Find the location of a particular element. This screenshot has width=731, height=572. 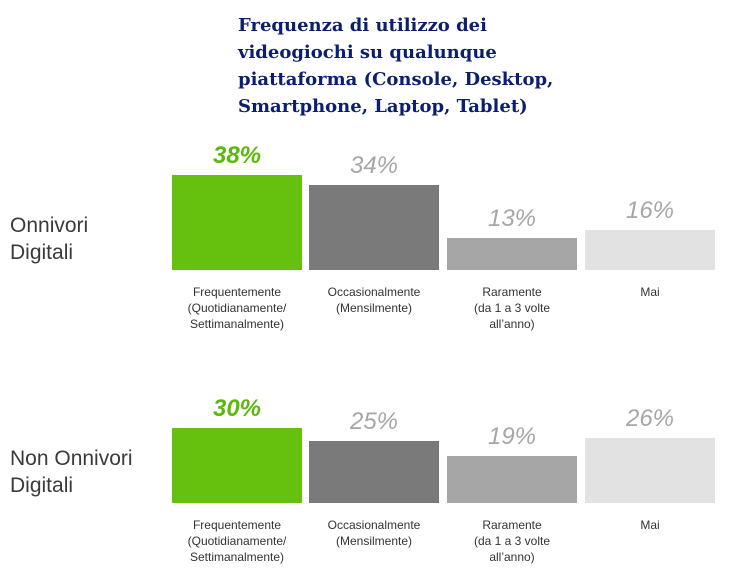

value-label: 16% is located at coordinates (650, 210).